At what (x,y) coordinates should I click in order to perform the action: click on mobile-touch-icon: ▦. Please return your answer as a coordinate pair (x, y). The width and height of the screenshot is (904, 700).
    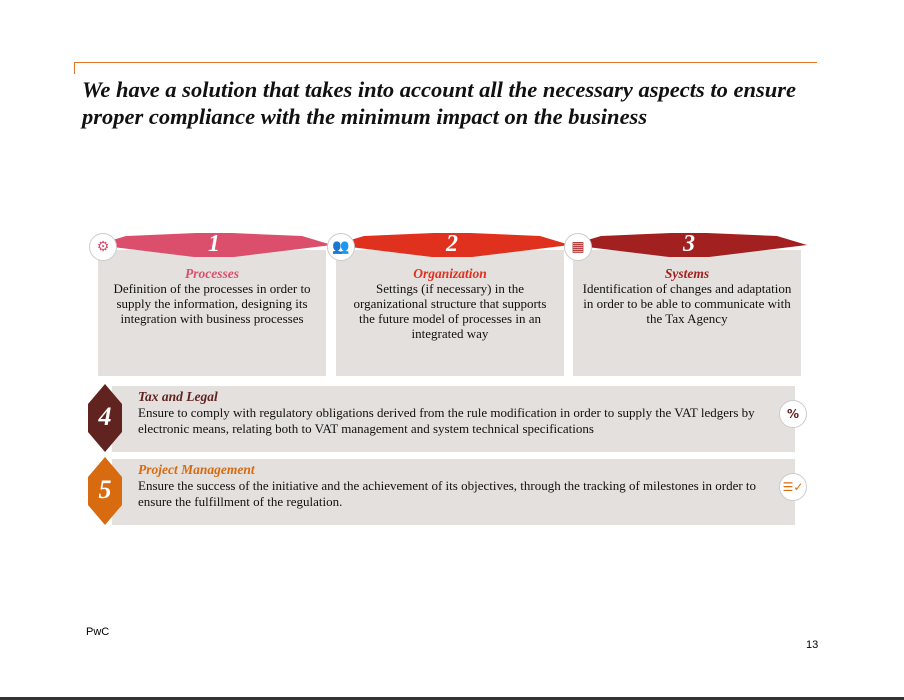
    Looking at the image, I should click on (578, 247).